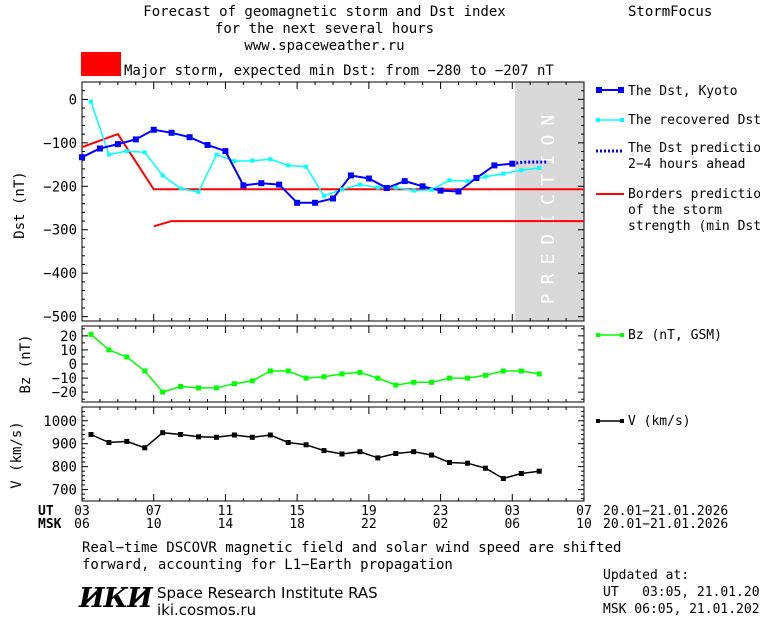  I want to click on legend-v-marker, so click(598, 421).